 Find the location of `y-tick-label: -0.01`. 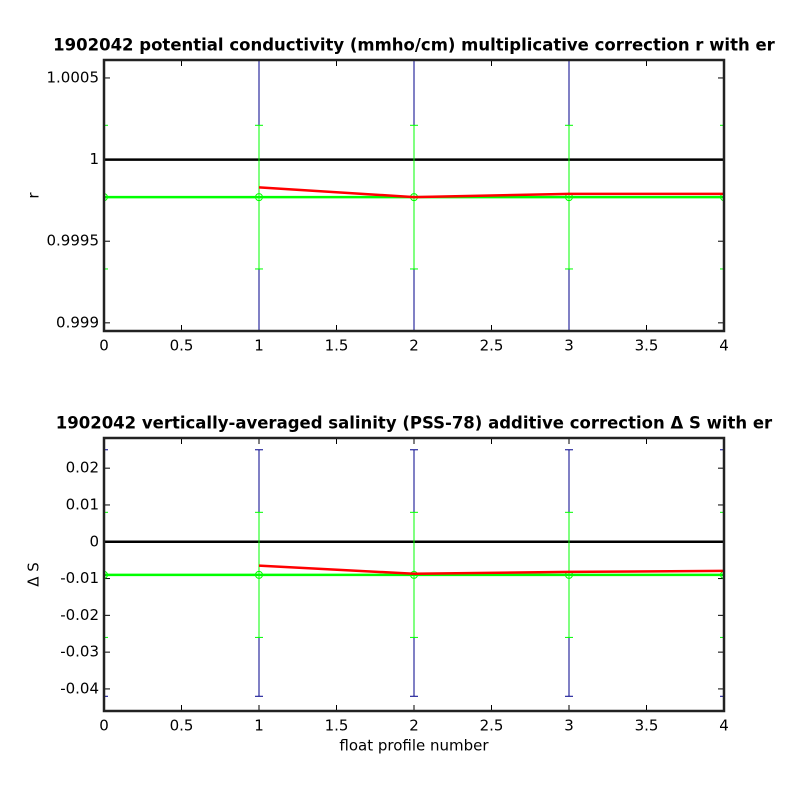

y-tick-label: -0.01 is located at coordinates (79, 578).